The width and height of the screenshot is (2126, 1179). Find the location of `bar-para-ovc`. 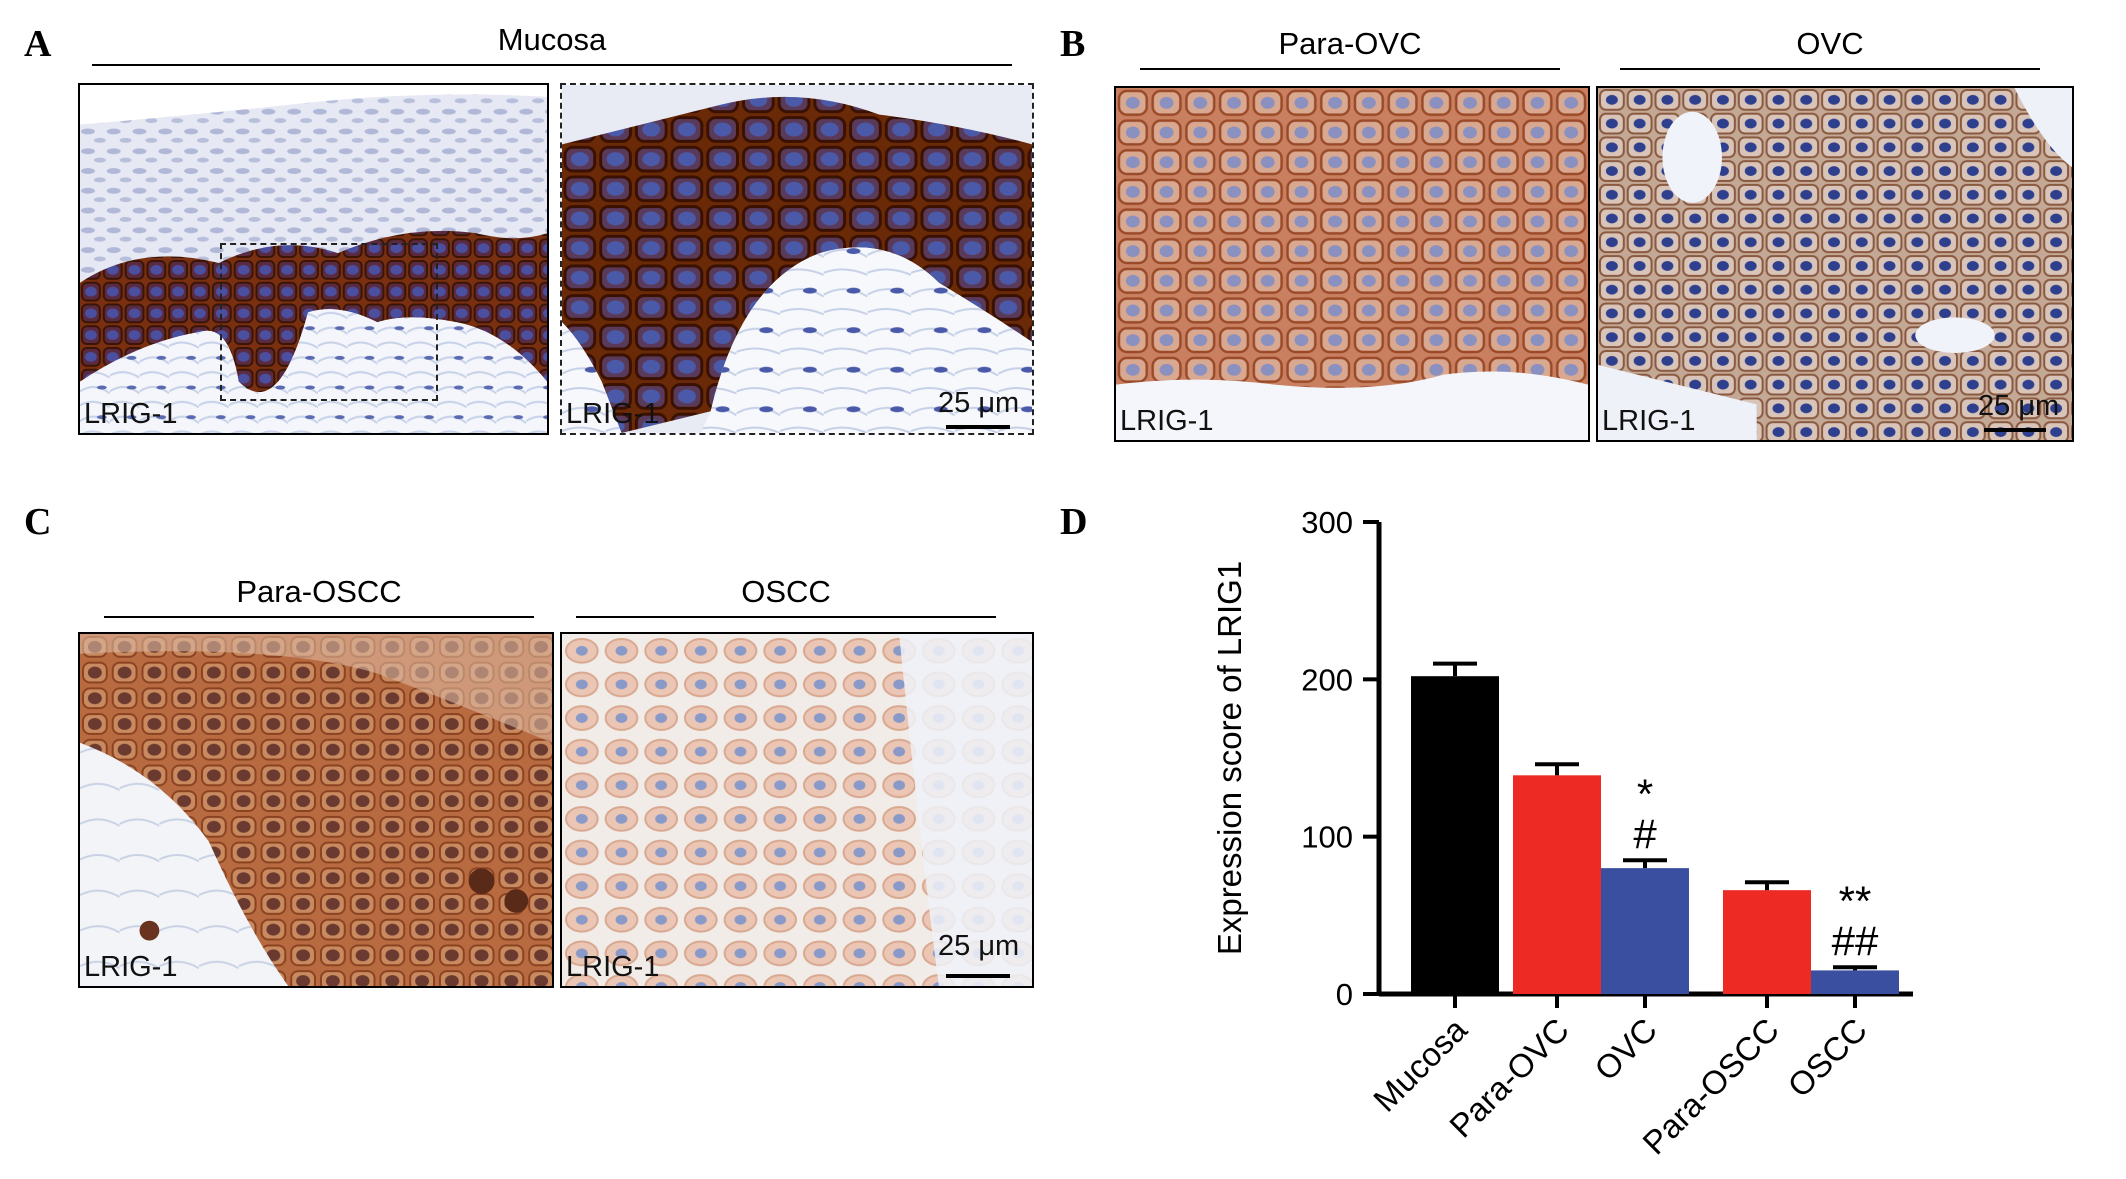

bar-para-ovc is located at coordinates (1557, 884).